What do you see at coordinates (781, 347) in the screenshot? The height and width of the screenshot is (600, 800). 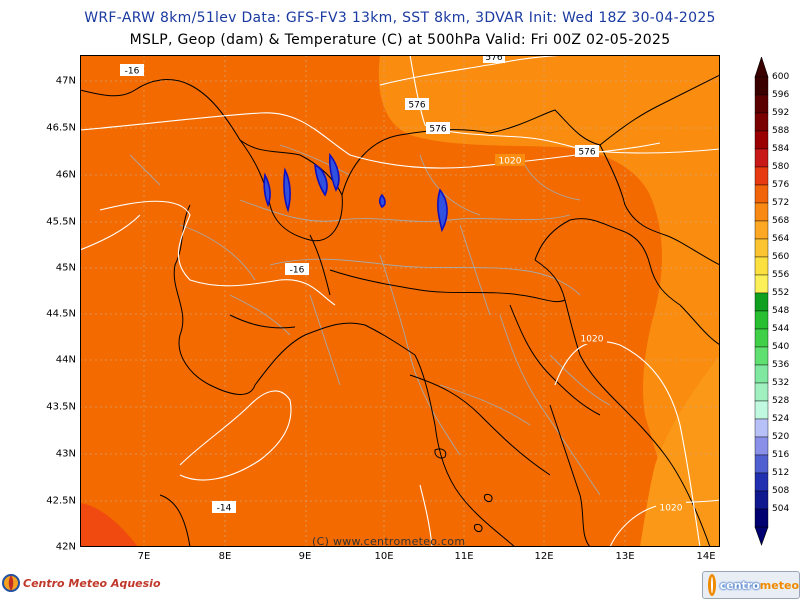 I see `colorbar-tick-label: 540` at bounding box center [781, 347].